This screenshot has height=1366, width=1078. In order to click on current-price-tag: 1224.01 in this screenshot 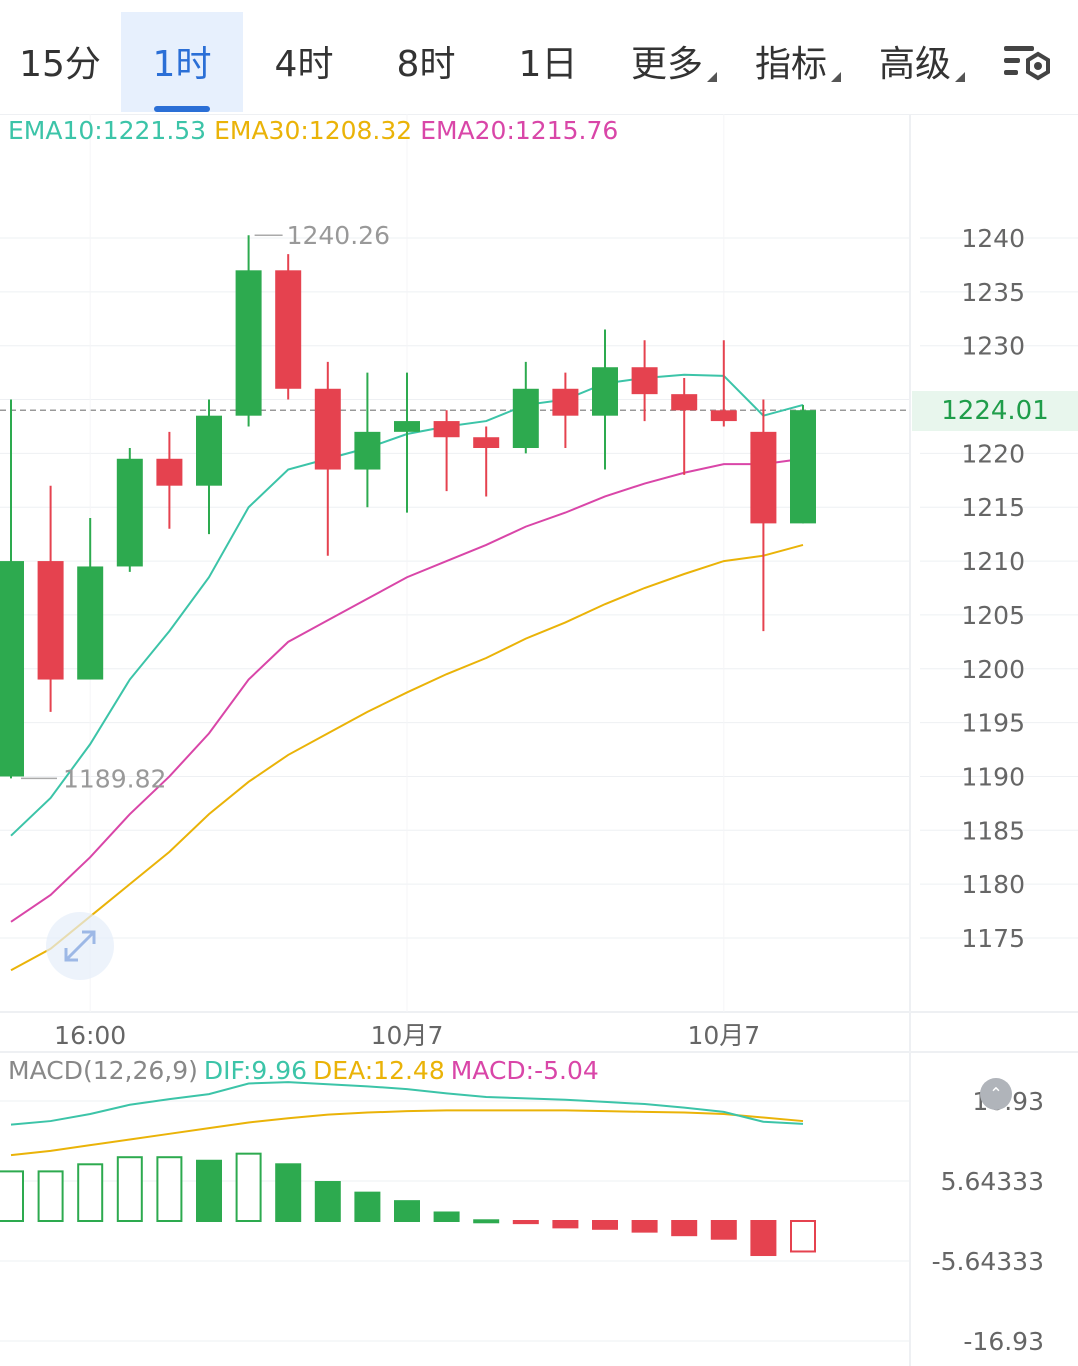, I will do `click(995, 411)`.